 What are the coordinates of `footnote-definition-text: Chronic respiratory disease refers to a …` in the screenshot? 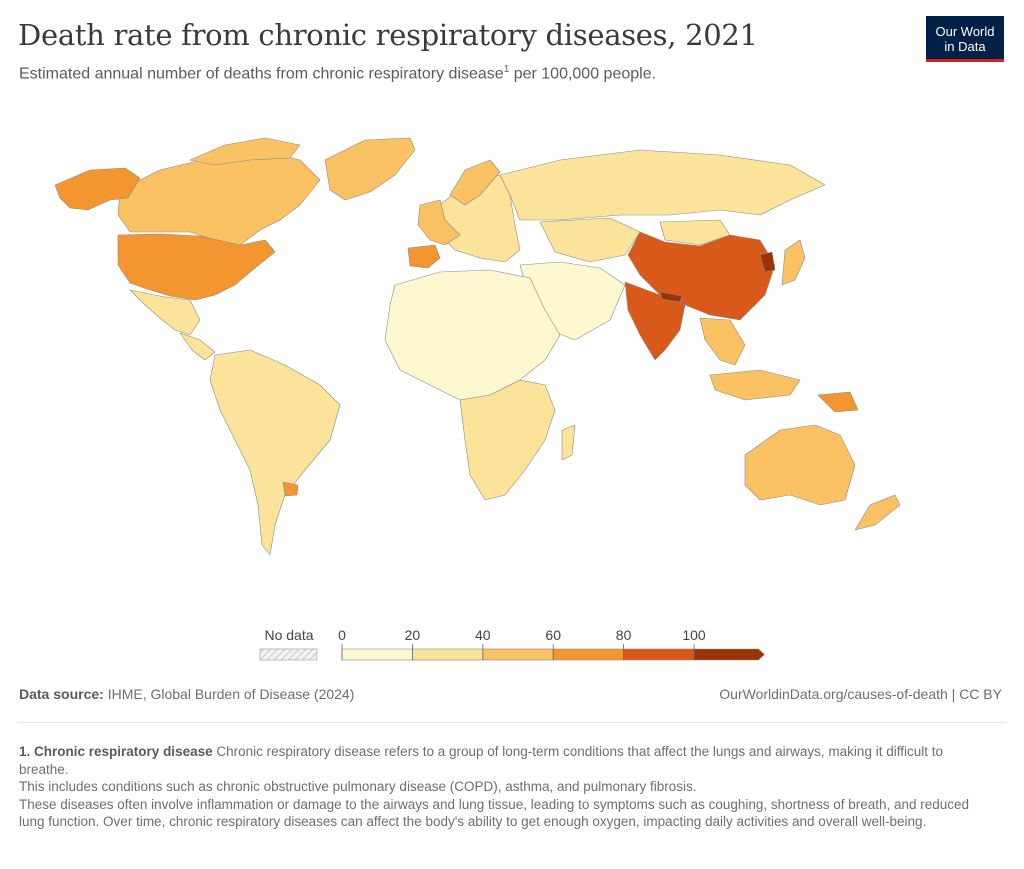 It's located at (481, 760).